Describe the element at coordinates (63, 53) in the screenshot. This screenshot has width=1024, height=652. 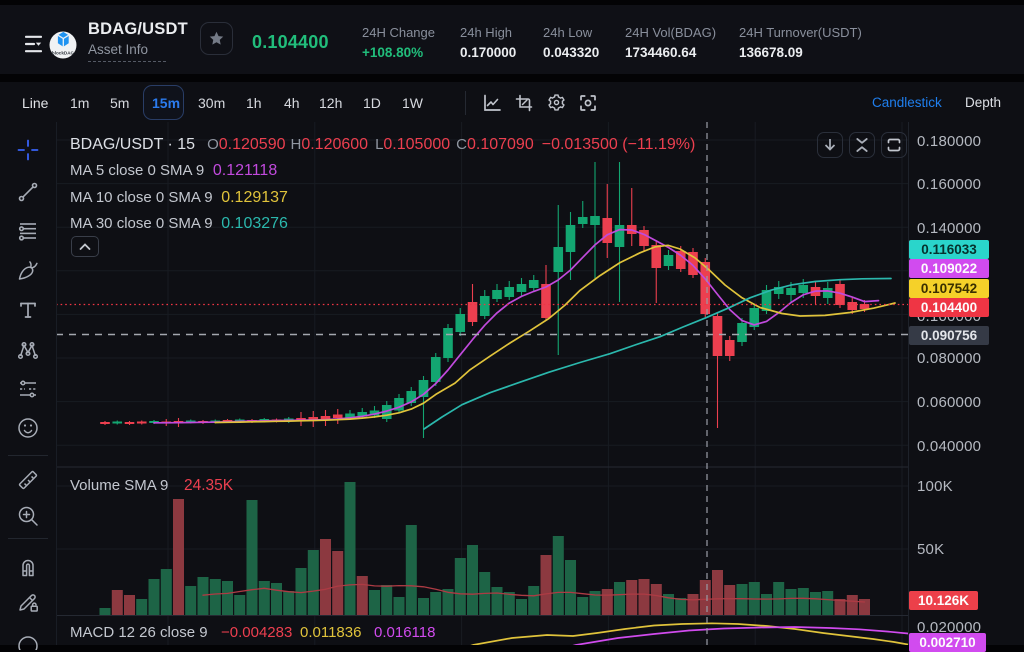
I see `svg-text: blockDAG` at that location.